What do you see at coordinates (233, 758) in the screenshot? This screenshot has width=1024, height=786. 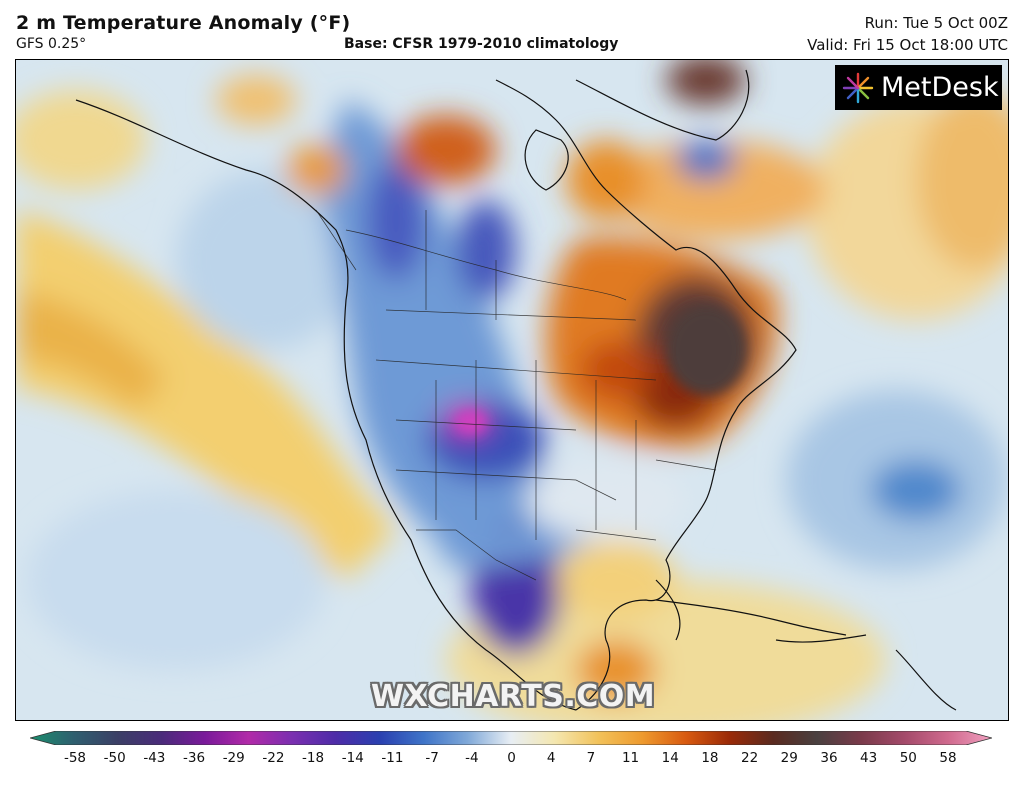 I see `colorbar-tick-label: -29` at bounding box center [233, 758].